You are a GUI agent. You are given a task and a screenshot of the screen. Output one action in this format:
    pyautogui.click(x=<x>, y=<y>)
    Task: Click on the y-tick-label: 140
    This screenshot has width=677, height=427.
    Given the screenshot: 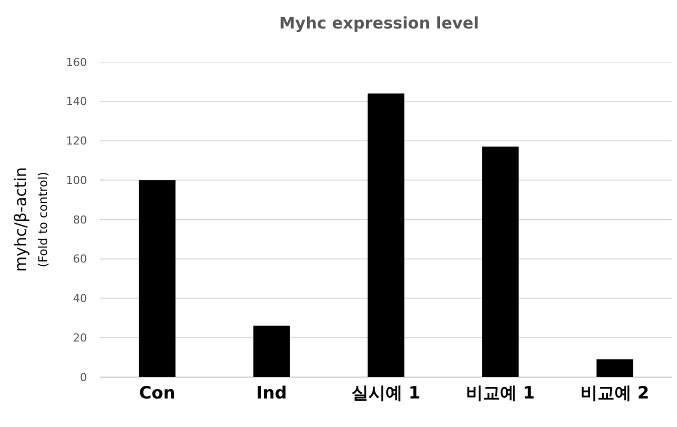 What is the action you would take?
    pyautogui.click(x=76, y=101)
    